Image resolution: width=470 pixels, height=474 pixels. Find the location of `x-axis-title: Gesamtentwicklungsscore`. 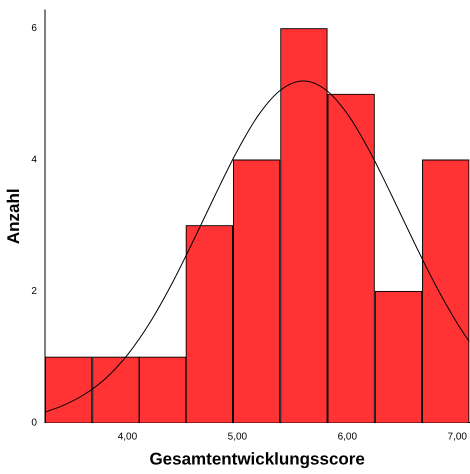

x-axis-title: Gesamtentwicklungsscore is located at coordinates (257, 458).